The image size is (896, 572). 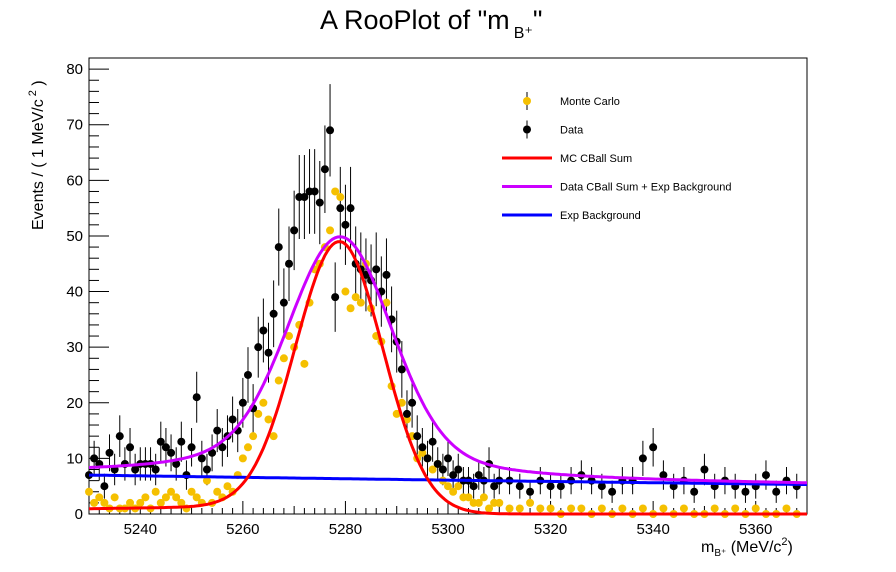 What do you see at coordinates (74, 347) in the screenshot?
I see `y-tick-label: 30` at bounding box center [74, 347].